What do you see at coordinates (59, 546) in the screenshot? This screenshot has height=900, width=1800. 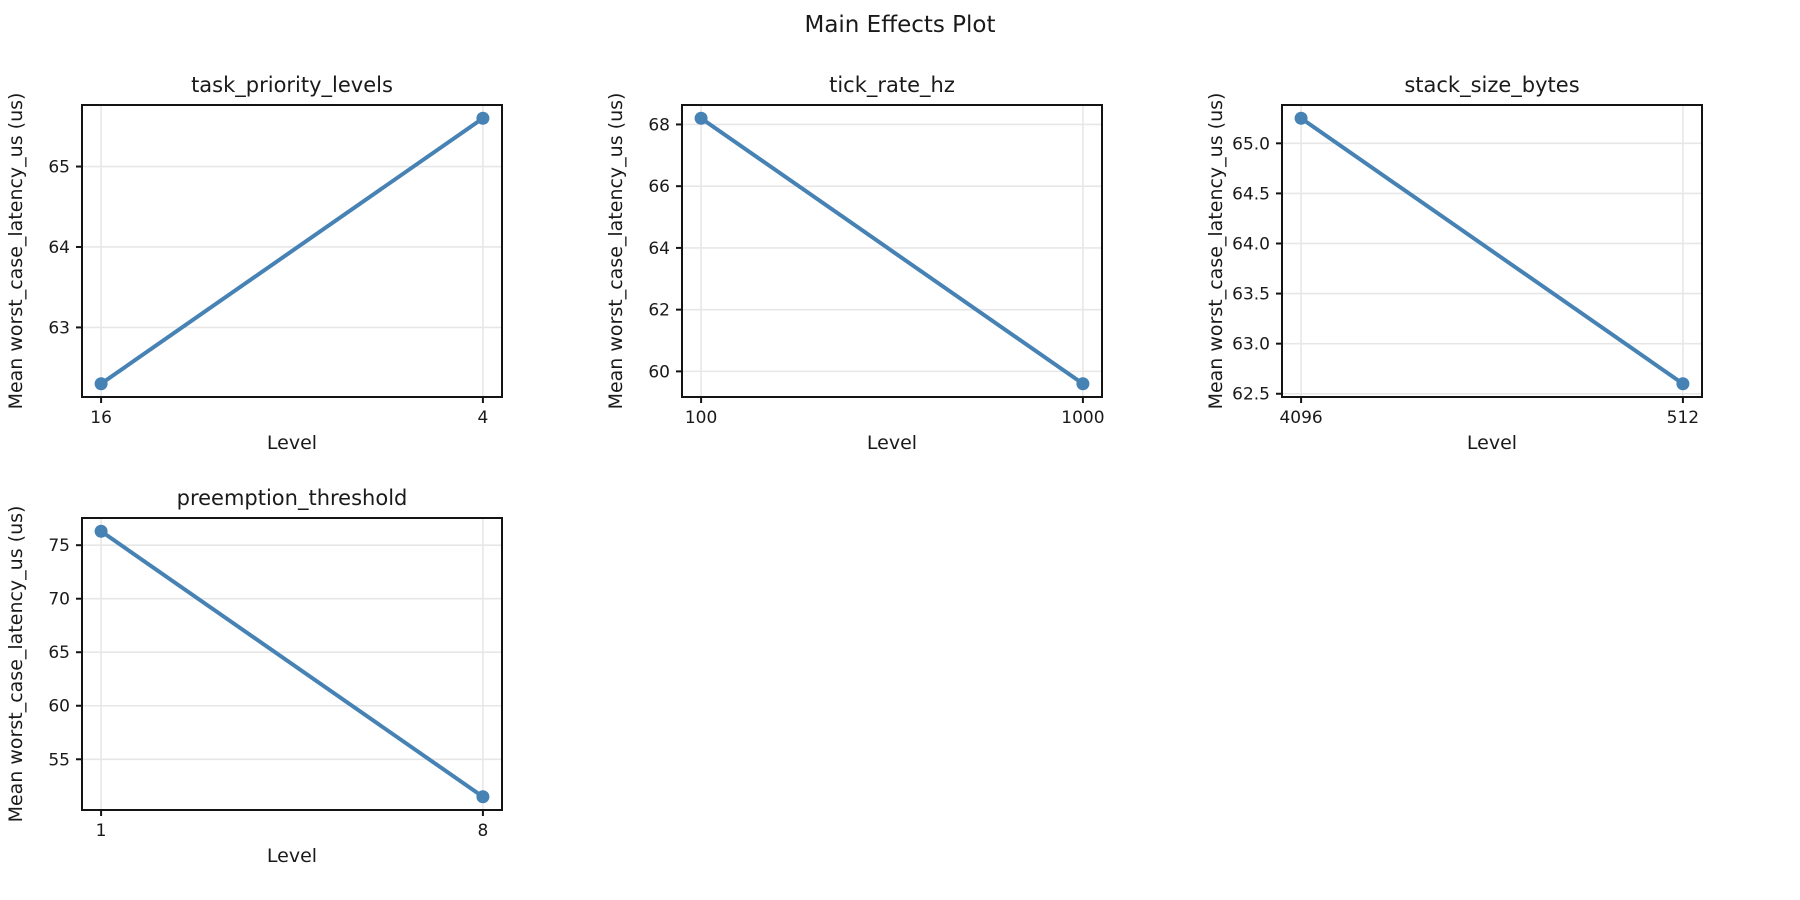 I see `y-tick-label: 75` at bounding box center [59, 546].